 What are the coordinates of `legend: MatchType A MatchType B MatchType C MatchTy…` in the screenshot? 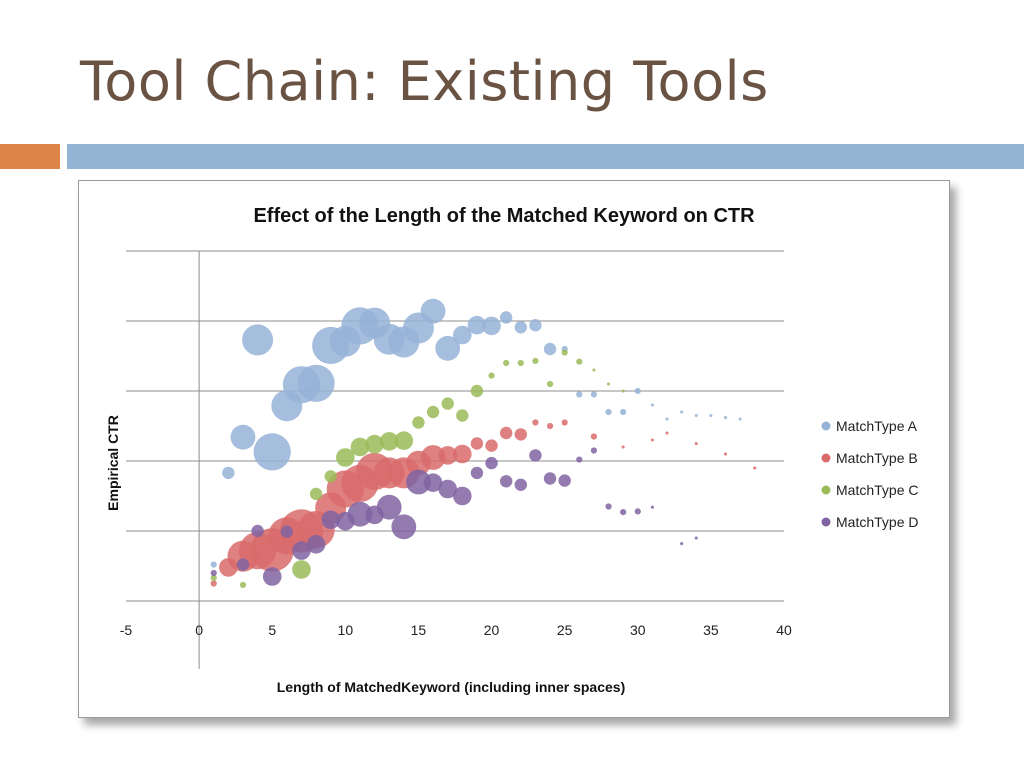 It's located at (869, 474).